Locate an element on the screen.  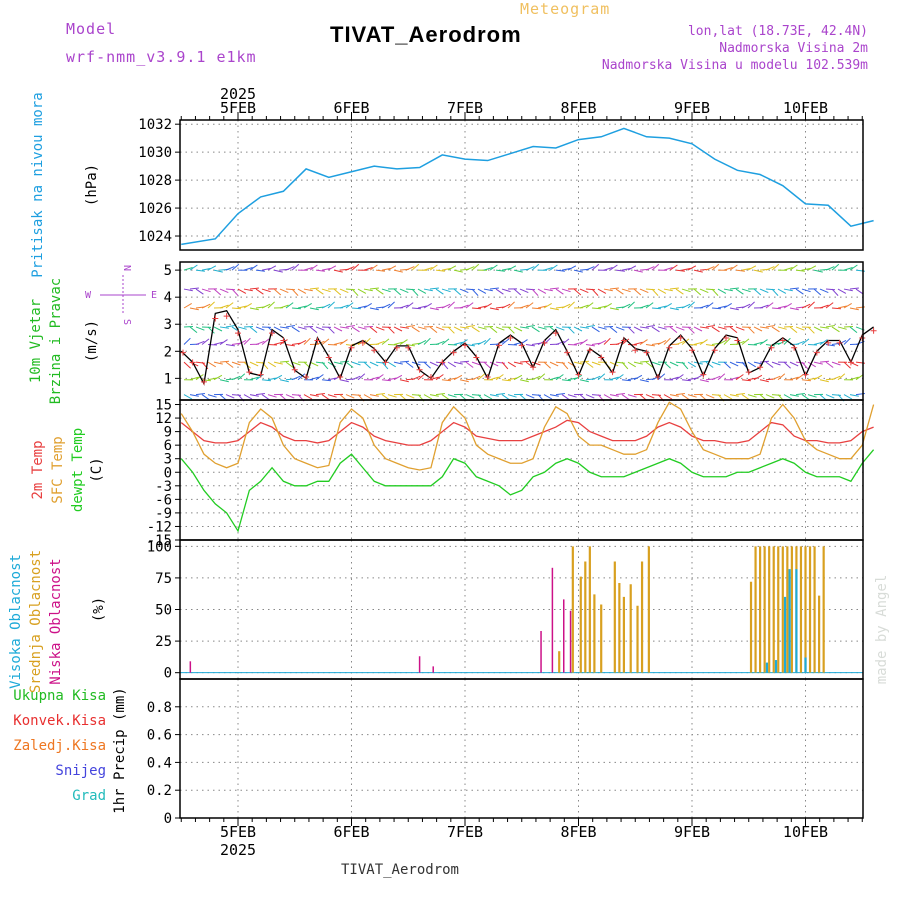
year-label-bottom: 2025 is located at coordinates (238, 850).